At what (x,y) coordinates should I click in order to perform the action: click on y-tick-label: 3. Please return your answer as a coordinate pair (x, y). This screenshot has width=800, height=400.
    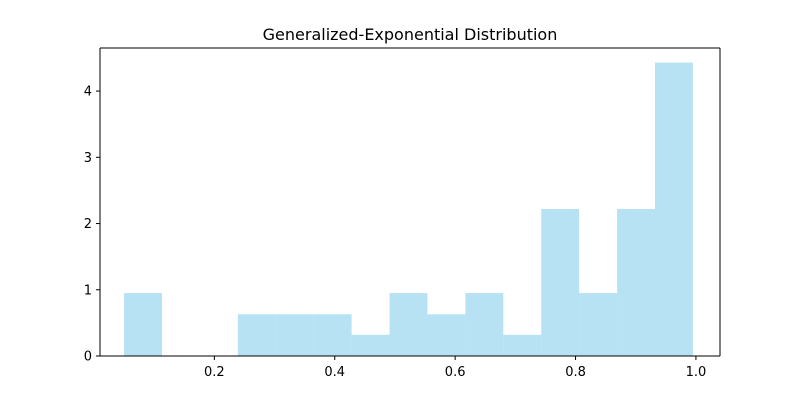
    Looking at the image, I should click on (88, 158).